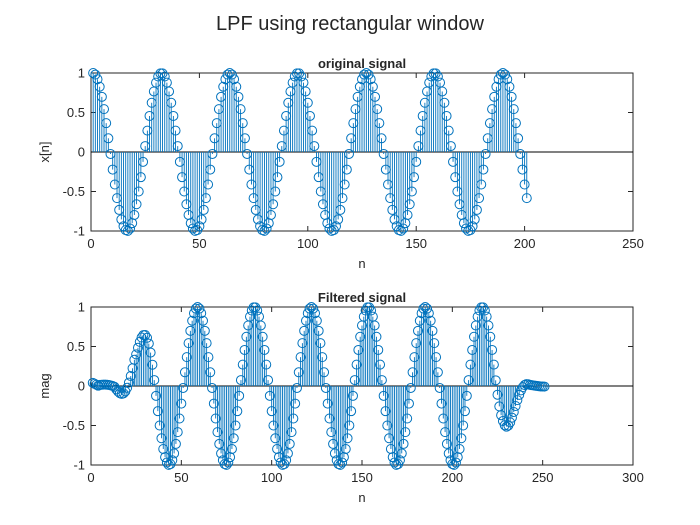  What do you see at coordinates (199, 243) in the screenshot?
I see `x-tick-label: 50` at bounding box center [199, 243].